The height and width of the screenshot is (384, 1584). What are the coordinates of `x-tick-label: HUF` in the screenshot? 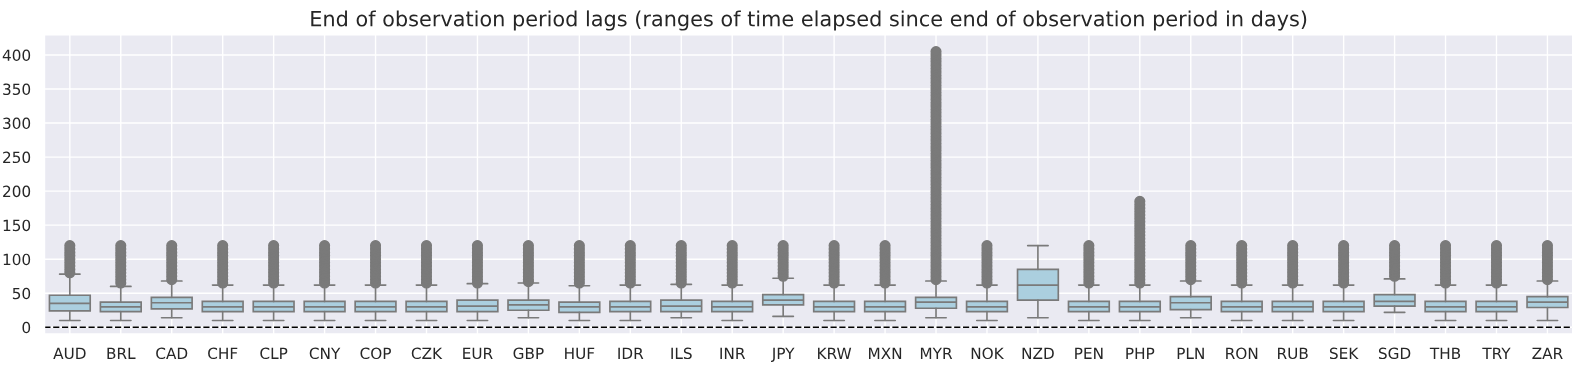 It's located at (580, 353).